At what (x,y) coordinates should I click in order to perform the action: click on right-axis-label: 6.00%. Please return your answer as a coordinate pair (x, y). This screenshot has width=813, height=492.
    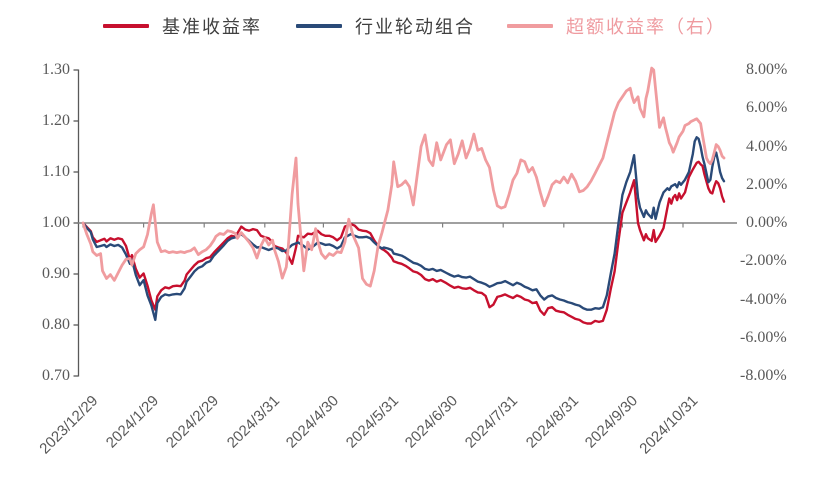
    Looking at the image, I should click on (767, 108).